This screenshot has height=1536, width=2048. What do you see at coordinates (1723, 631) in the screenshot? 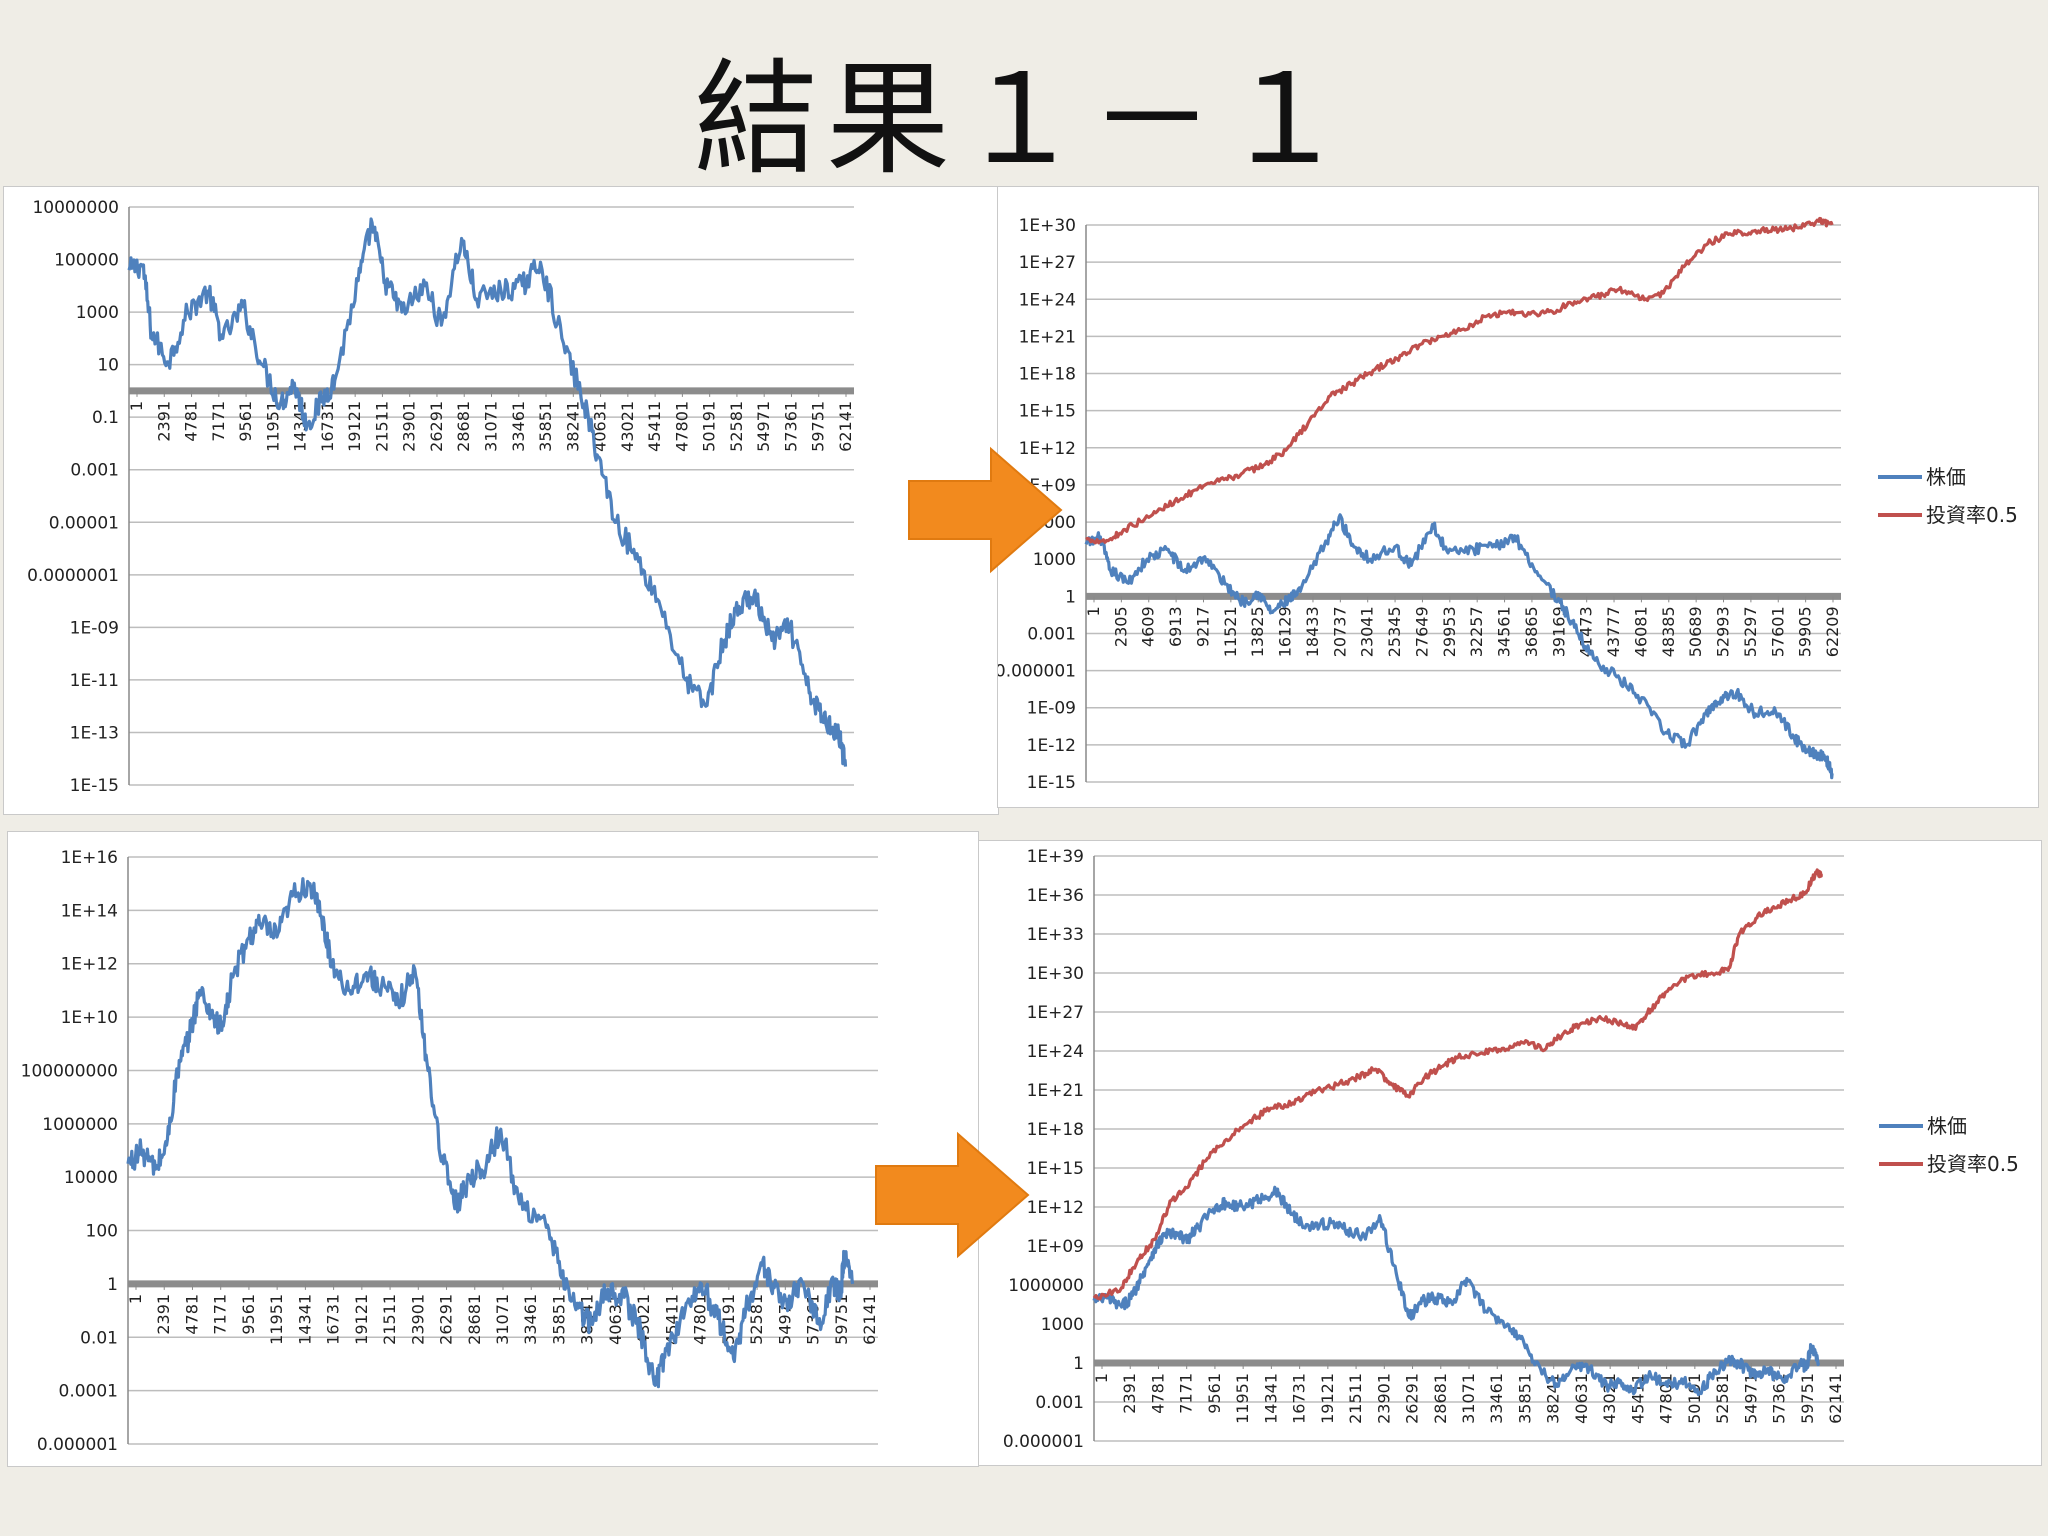
I see `x-tick-label: 52993` at bounding box center [1723, 631].